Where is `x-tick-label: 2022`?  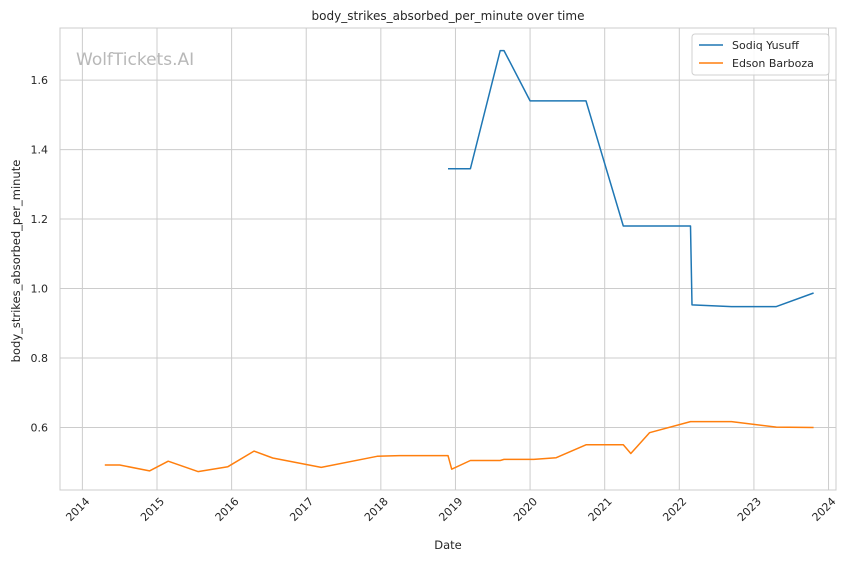
x-tick-label: 2022 is located at coordinates (674, 509).